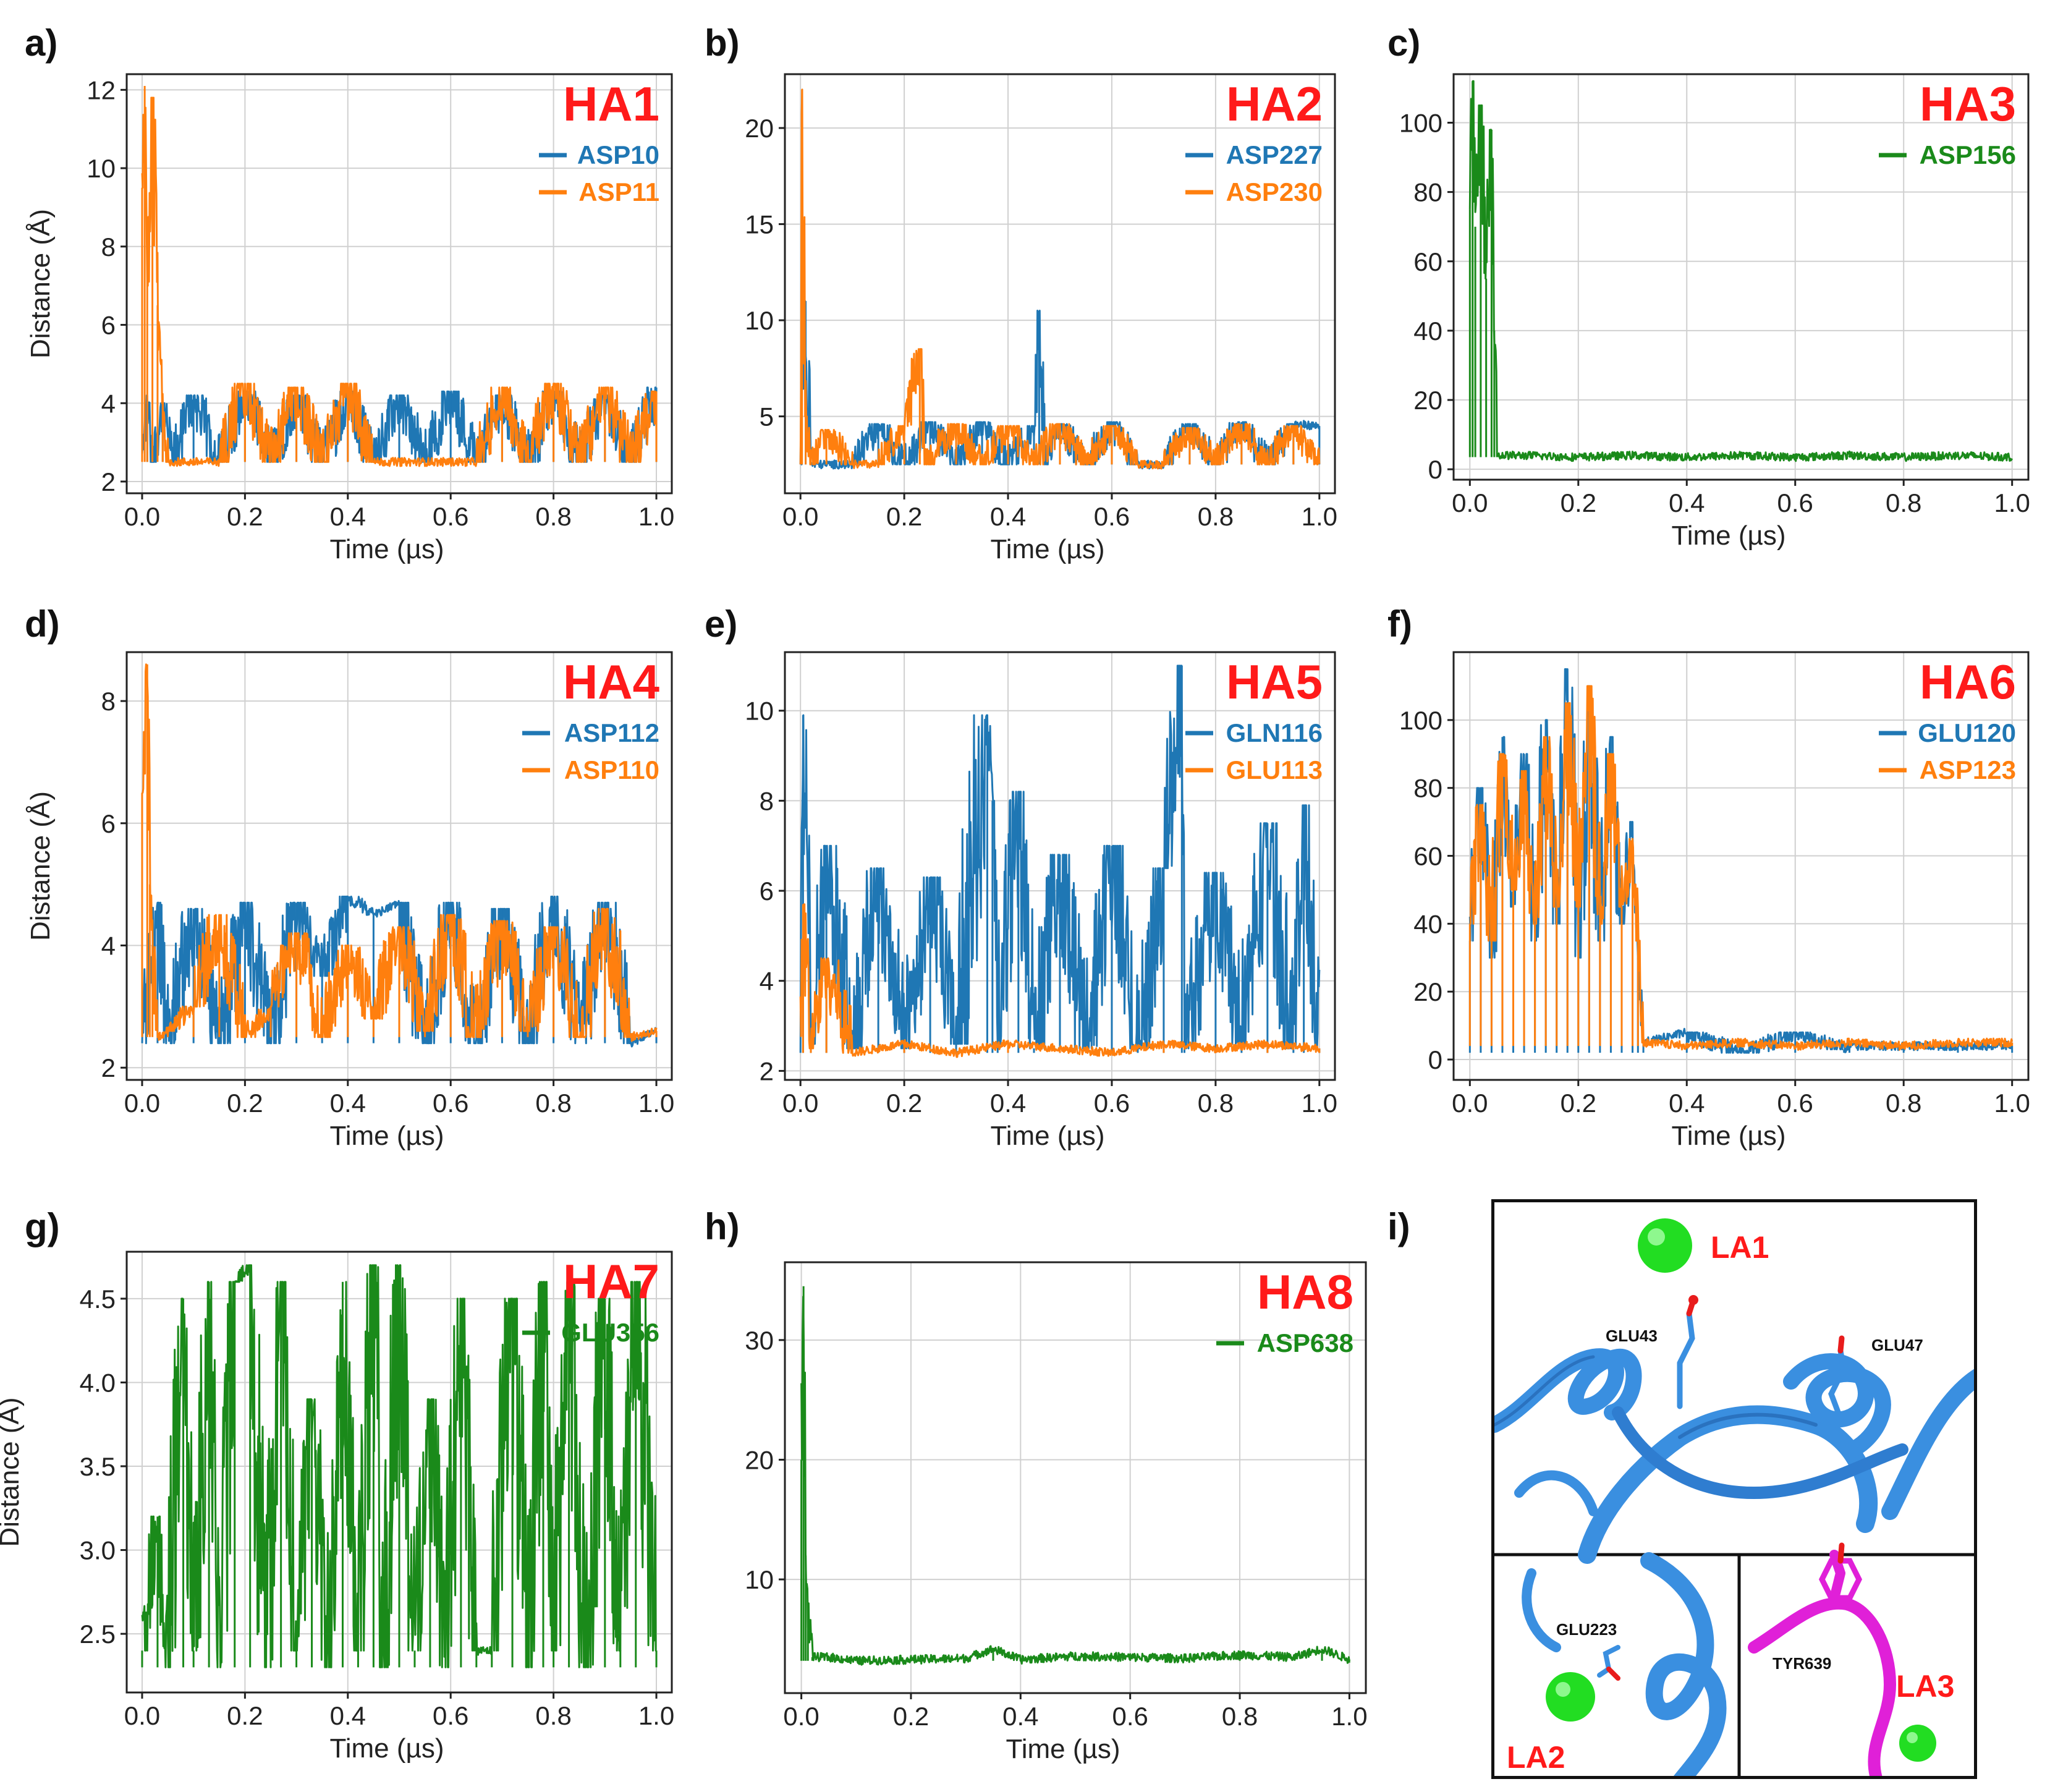  What do you see at coordinates (1400, 624) in the screenshot?
I see `panel-label: f)` at bounding box center [1400, 624].